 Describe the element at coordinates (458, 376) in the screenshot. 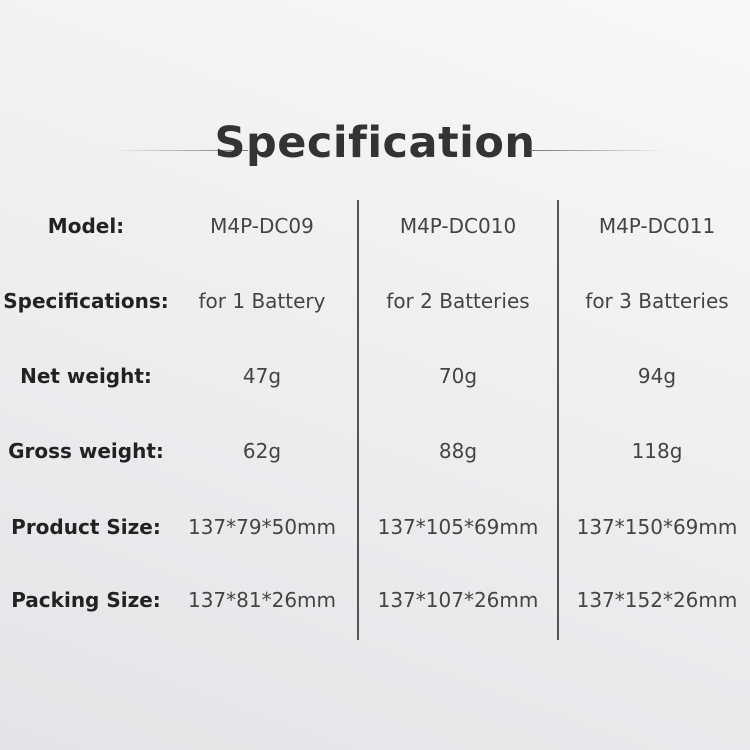

I see `spec-value: 70g` at that location.